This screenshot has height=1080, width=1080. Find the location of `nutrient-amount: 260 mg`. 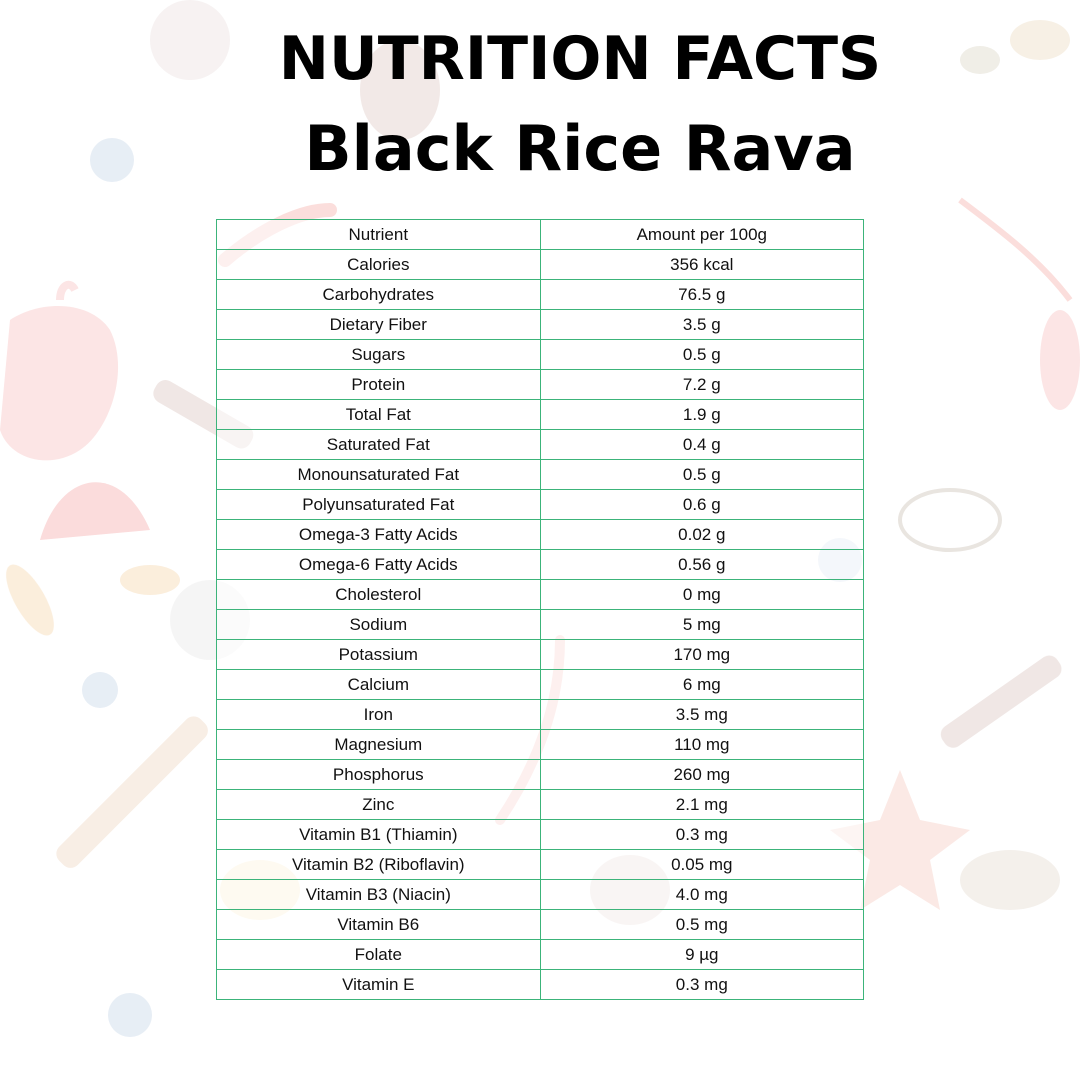

nutrient-amount: 260 mg is located at coordinates (702, 774).